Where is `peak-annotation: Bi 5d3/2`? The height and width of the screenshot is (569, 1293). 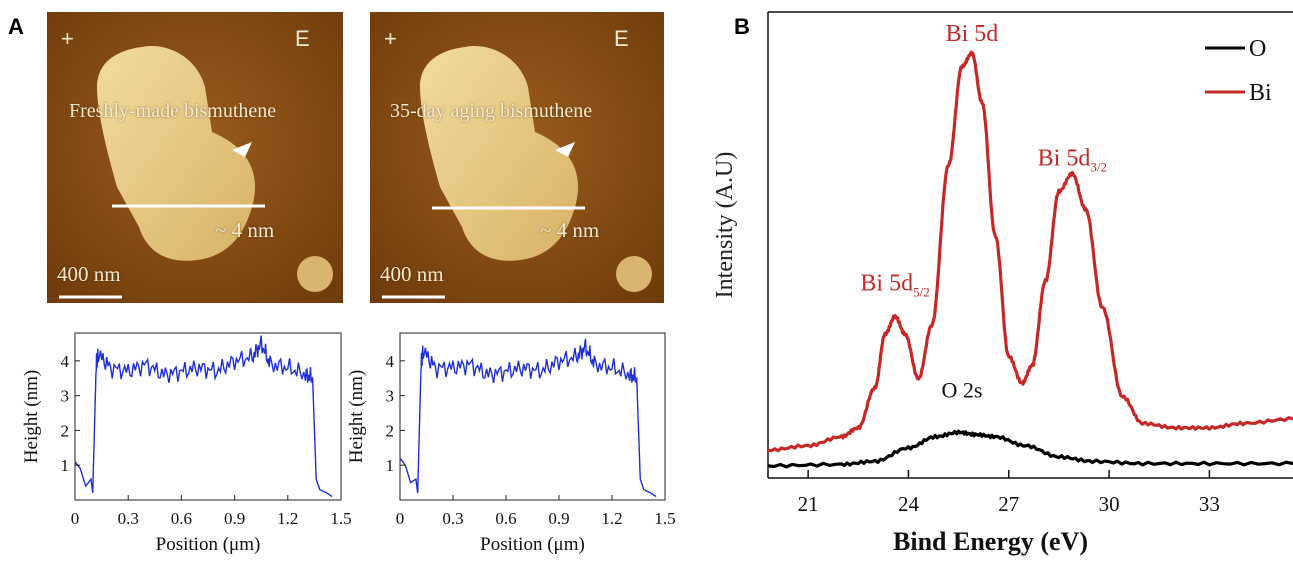
peak-annotation: Bi 5d3/2 is located at coordinates (1072, 160).